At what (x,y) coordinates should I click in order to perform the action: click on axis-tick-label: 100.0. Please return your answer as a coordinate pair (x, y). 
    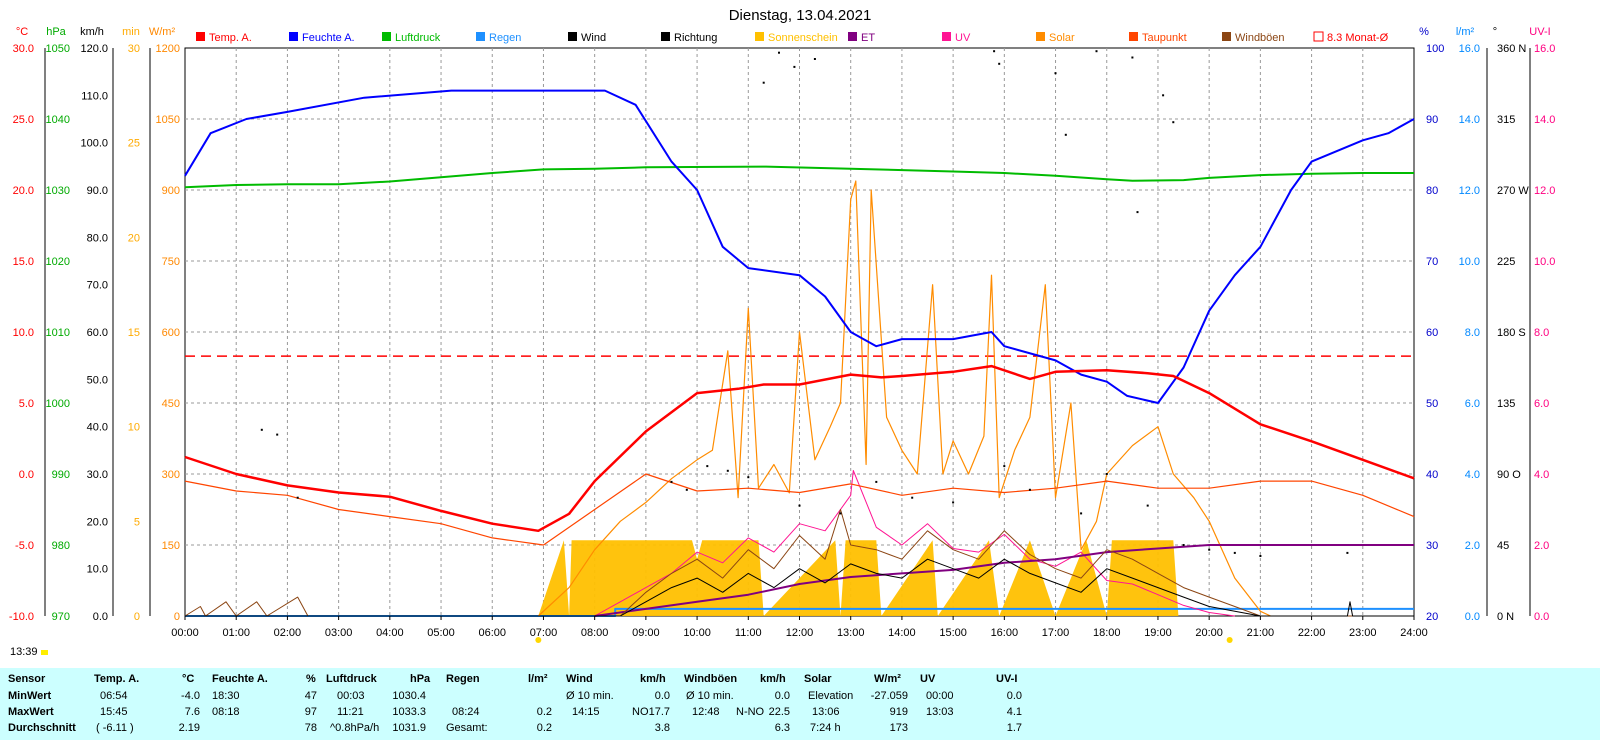
    Looking at the image, I should click on (94, 144).